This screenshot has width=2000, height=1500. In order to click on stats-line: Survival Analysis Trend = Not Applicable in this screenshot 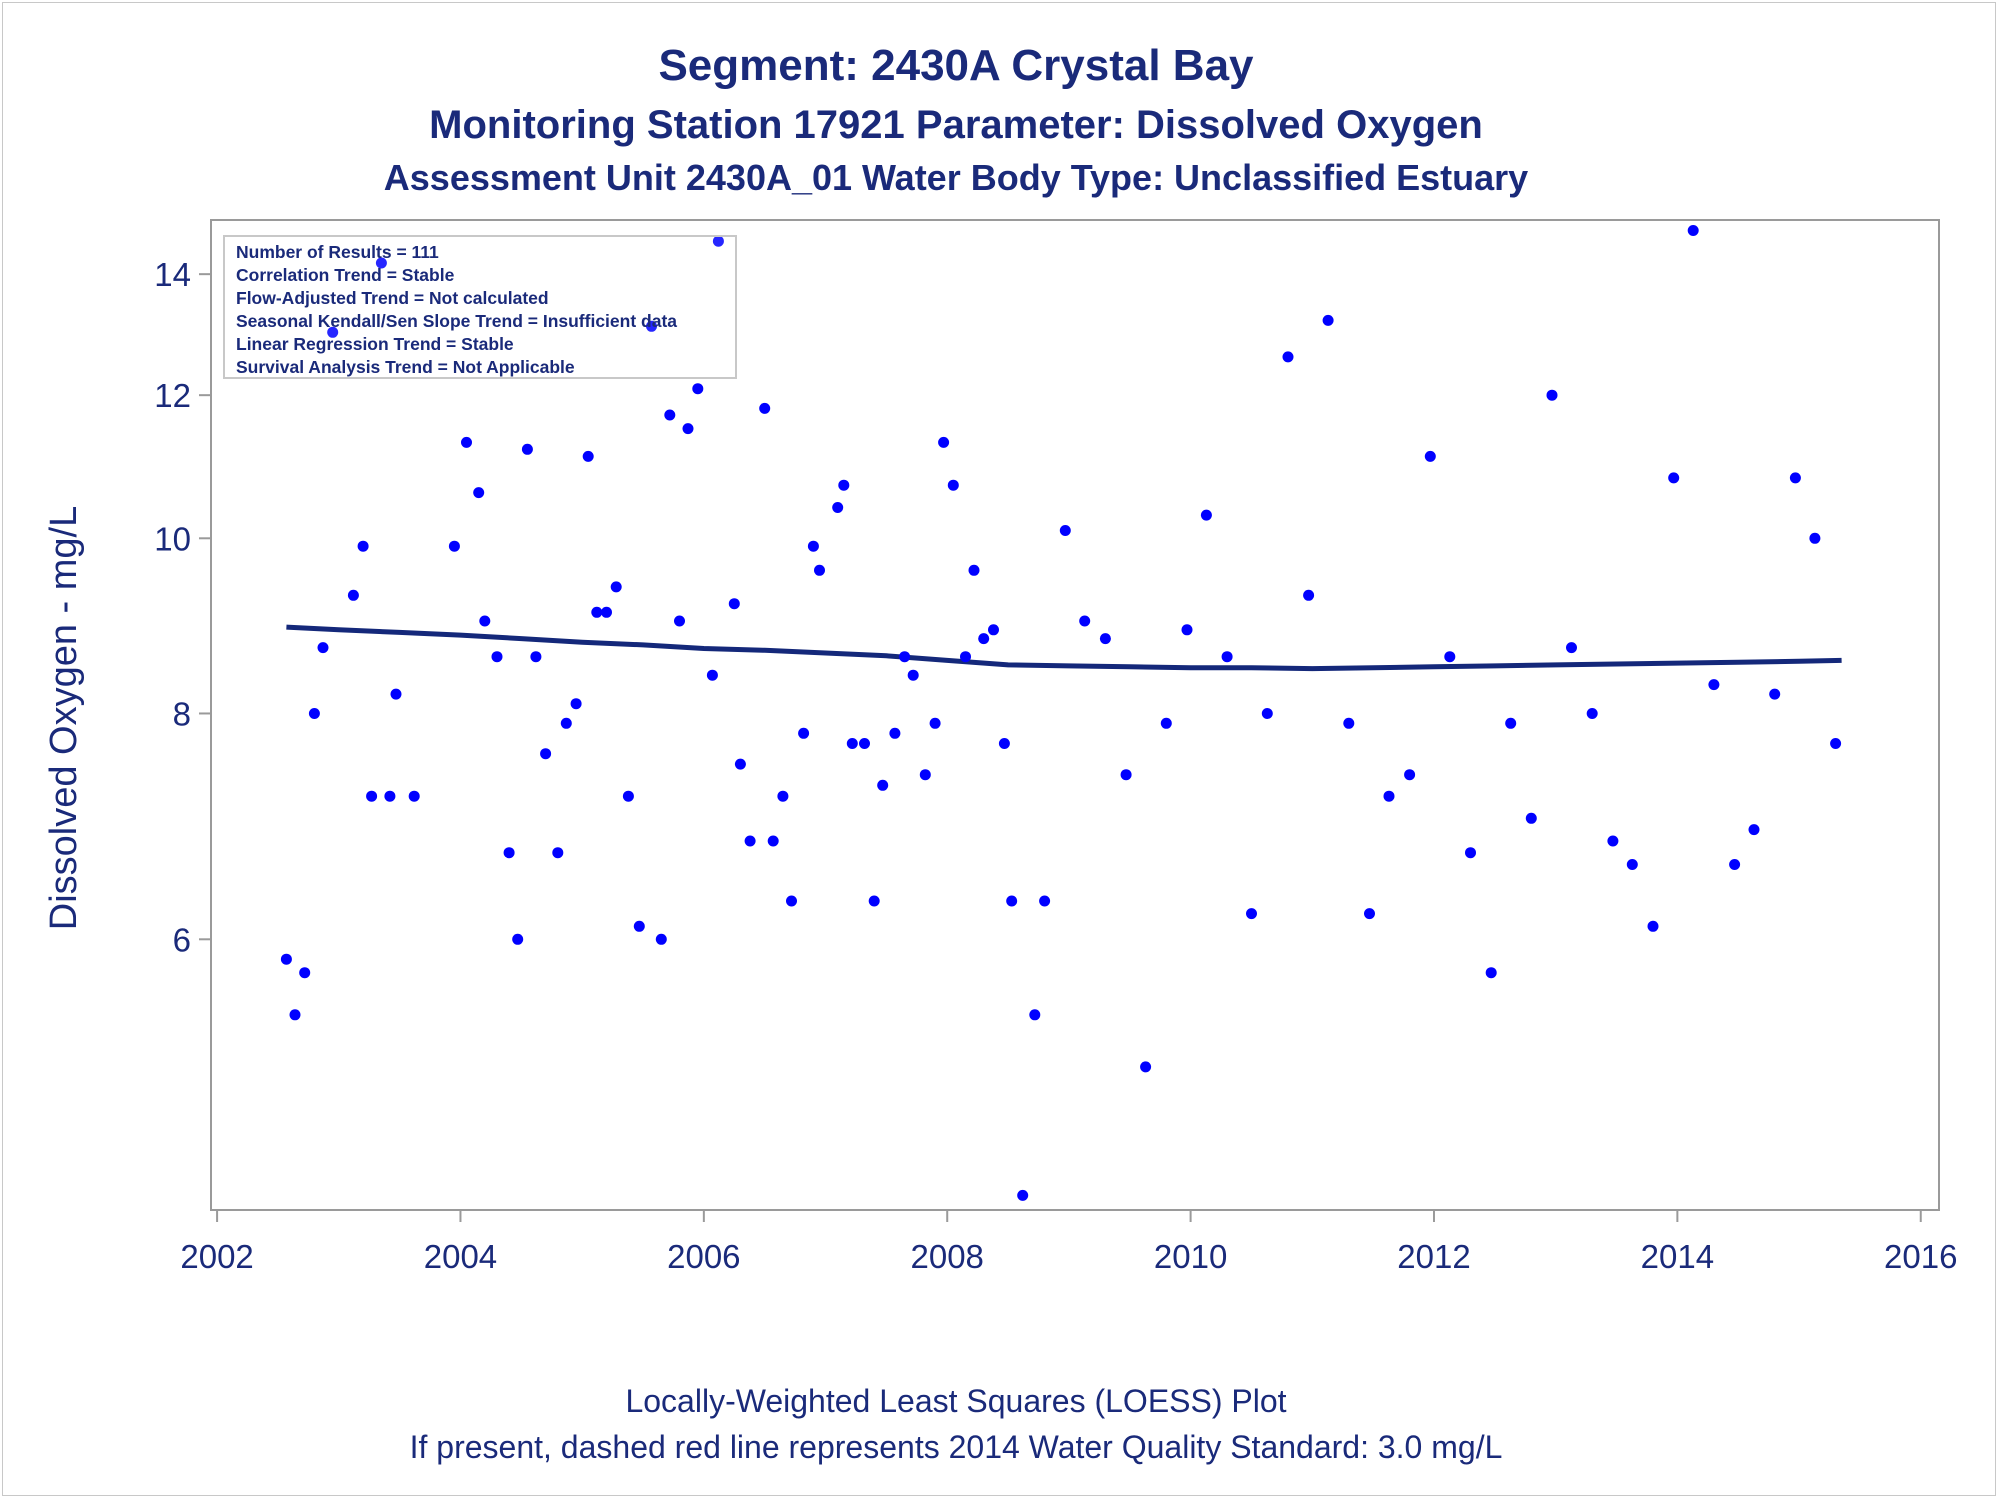, I will do `click(405, 367)`.